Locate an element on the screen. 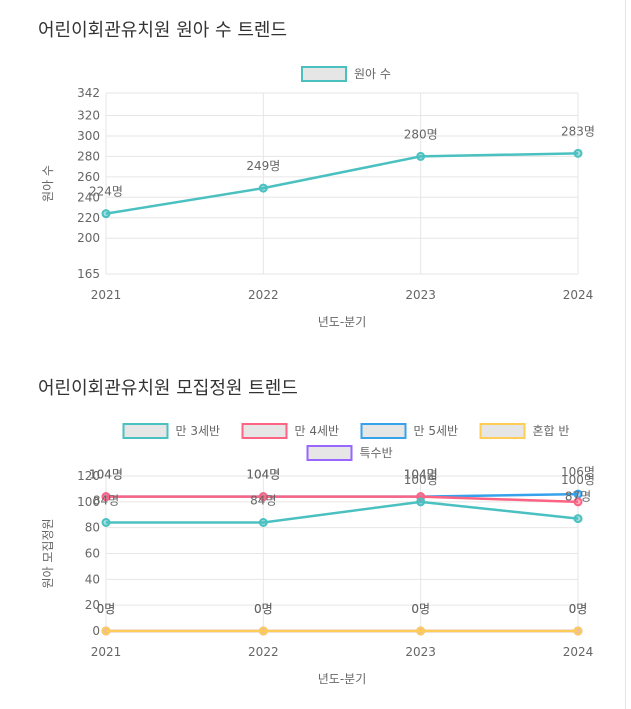 The image size is (631, 709). y-tick-label: 40 is located at coordinates (92, 579).